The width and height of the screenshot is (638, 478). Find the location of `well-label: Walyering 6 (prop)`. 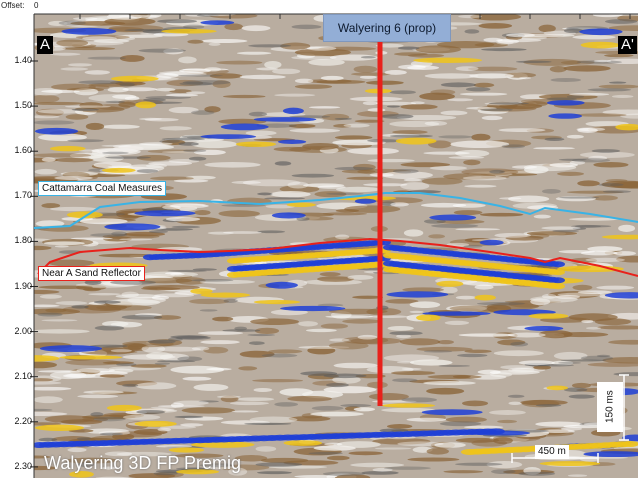

well-label: Walyering 6 (prop) is located at coordinates (387, 28).